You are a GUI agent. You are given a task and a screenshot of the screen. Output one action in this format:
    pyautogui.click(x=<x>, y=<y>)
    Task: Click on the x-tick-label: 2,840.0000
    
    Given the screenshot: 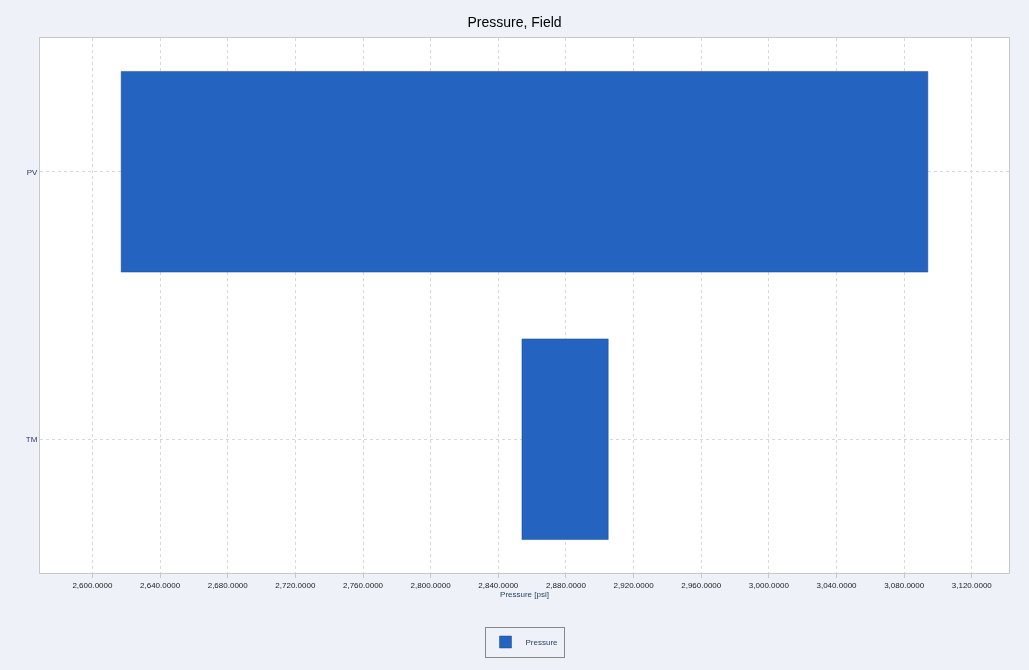 What is the action you would take?
    pyautogui.click(x=498, y=585)
    